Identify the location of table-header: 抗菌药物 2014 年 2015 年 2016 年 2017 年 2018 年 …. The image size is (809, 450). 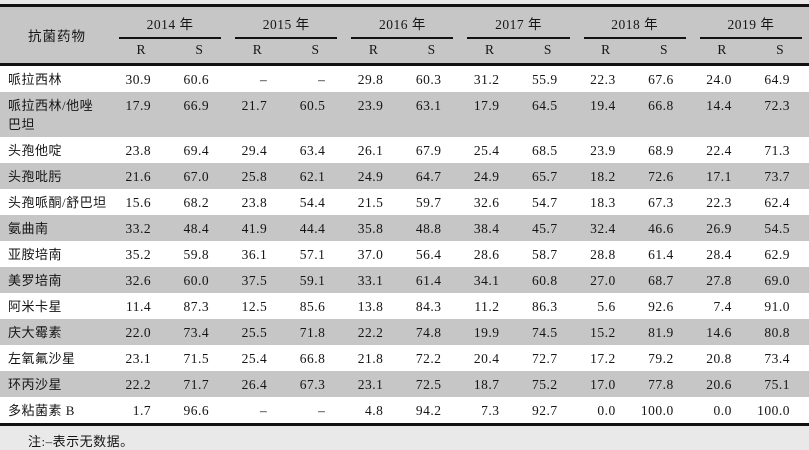
(404, 35).